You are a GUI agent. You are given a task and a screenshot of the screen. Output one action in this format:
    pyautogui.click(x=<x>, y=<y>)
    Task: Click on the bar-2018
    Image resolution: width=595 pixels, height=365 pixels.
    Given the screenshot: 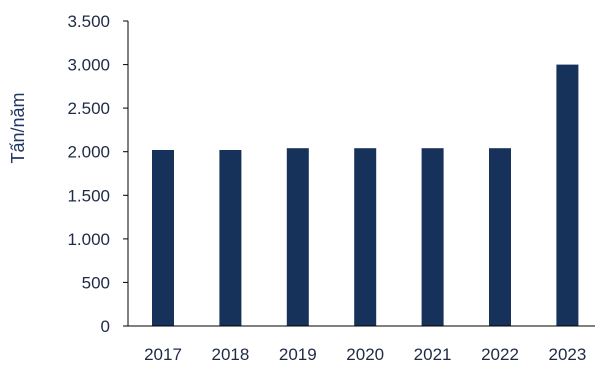 What is the action you would take?
    pyautogui.click(x=230, y=238)
    